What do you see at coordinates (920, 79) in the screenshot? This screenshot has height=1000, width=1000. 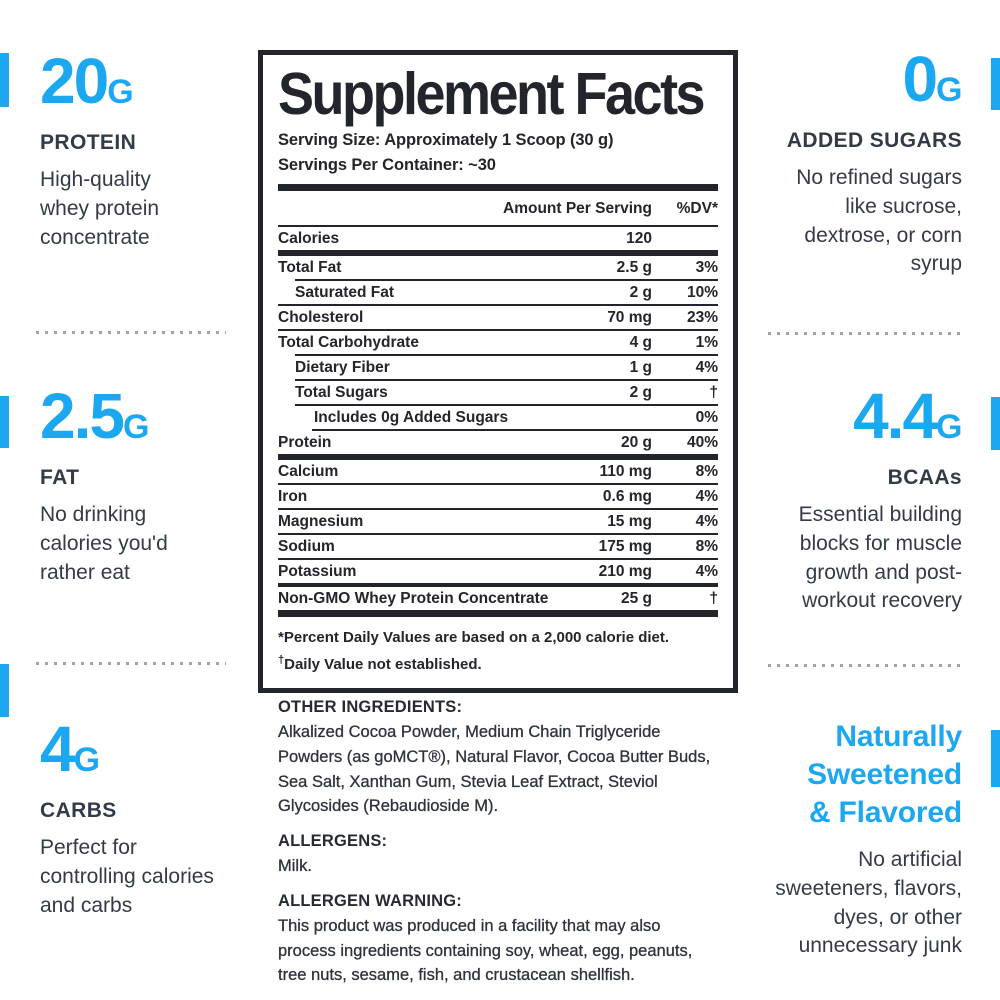 I see `stat-number: 0` at bounding box center [920, 79].